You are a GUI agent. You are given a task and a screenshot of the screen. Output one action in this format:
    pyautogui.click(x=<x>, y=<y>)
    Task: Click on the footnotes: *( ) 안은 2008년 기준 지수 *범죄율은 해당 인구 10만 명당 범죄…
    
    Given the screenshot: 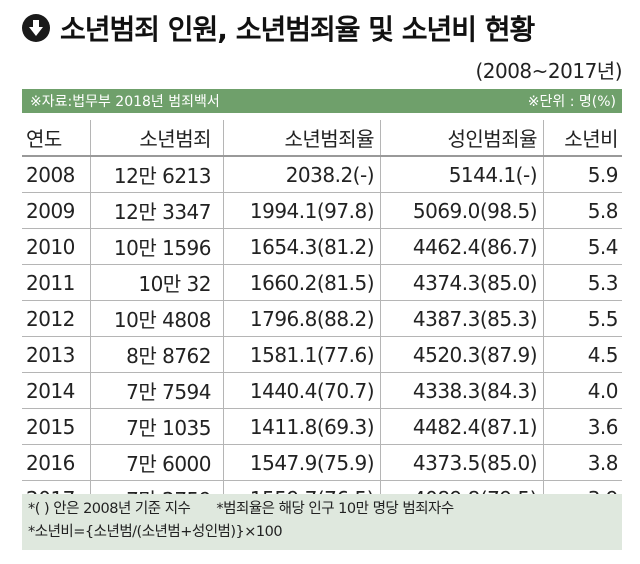 What is the action you would take?
    pyautogui.click(x=322, y=522)
    